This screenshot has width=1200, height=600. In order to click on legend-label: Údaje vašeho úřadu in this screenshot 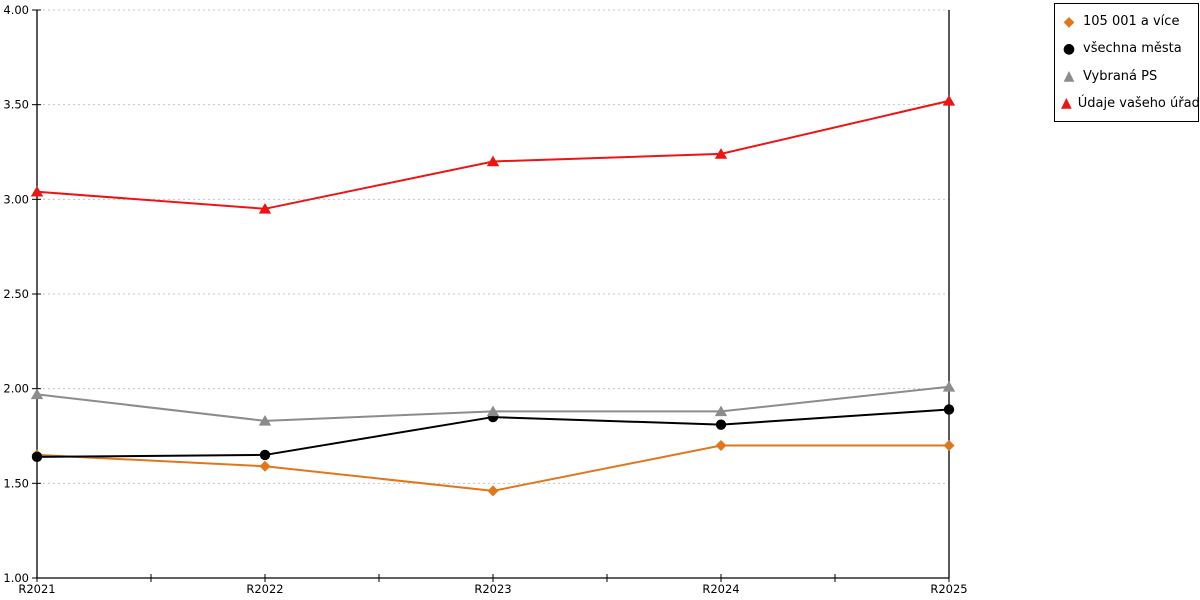, I will do `click(1138, 103)`.